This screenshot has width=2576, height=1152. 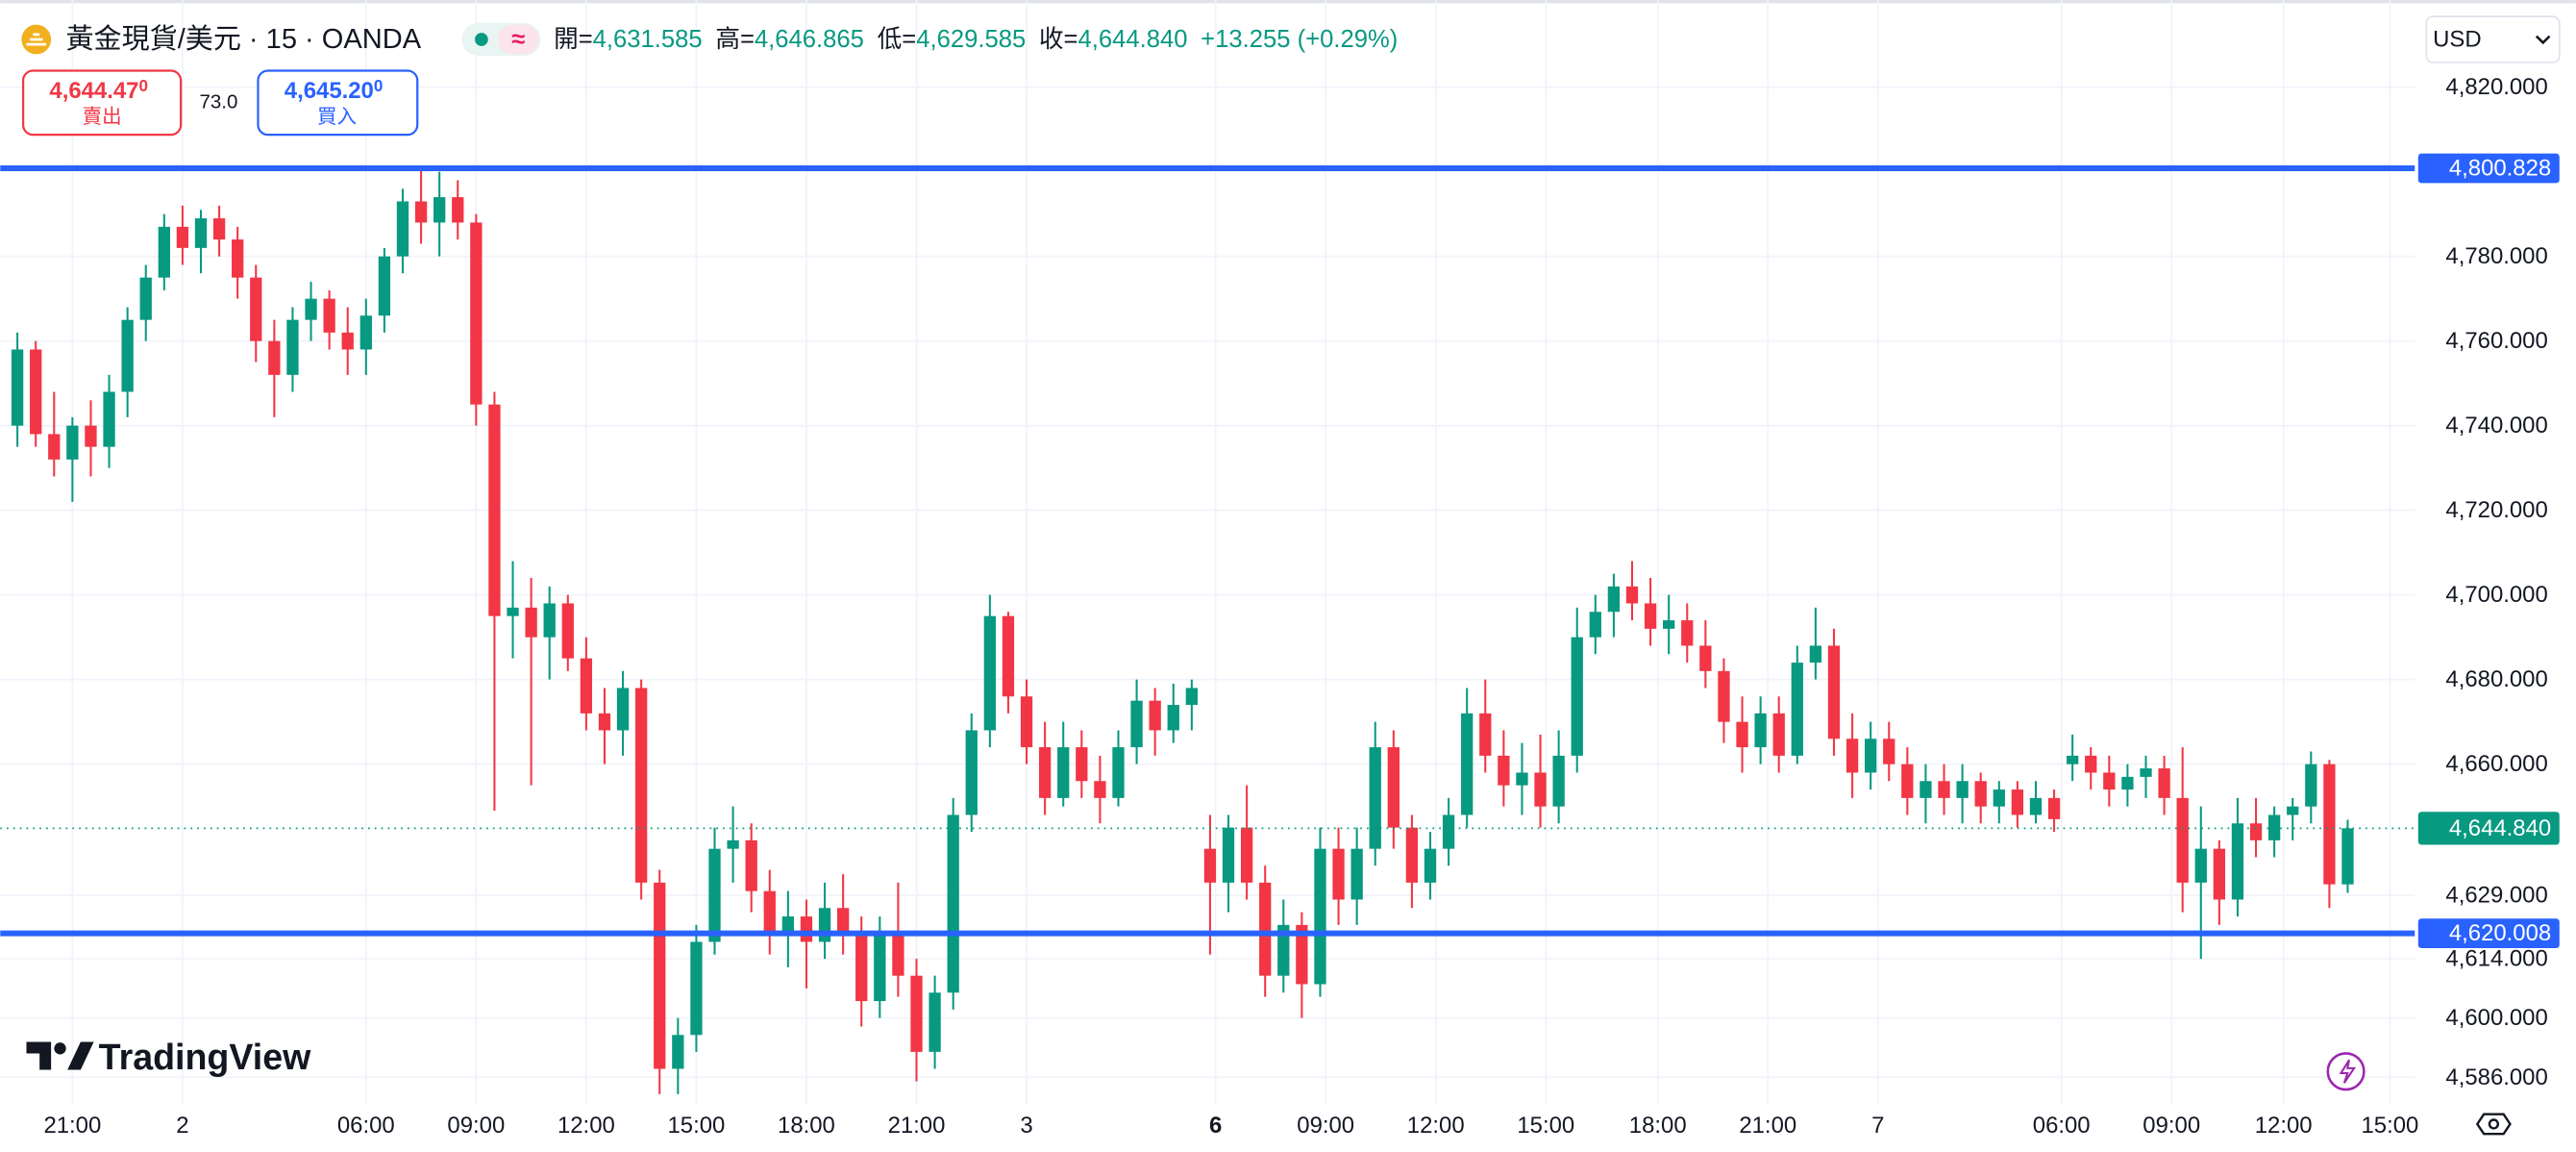 I want to click on price-level-tag, so click(x=2489, y=933).